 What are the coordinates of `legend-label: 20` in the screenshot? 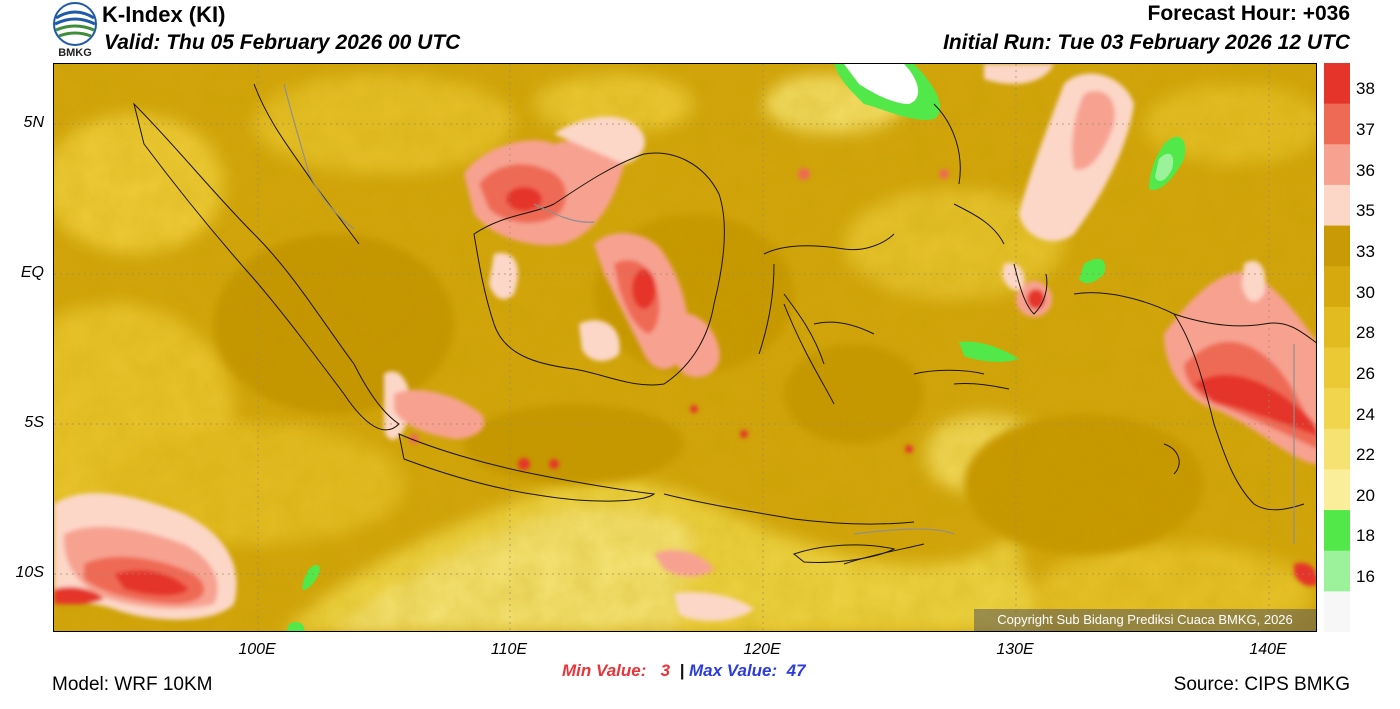 It's located at (1365, 495).